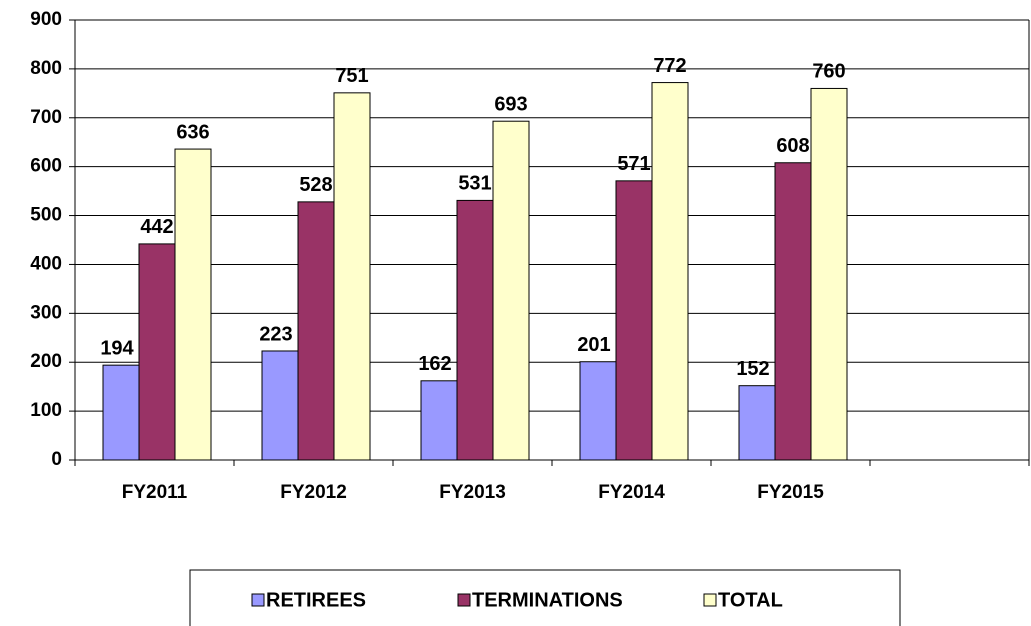 The width and height of the screenshot is (1031, 626). What do you see at coordinates (752, 369) in the screenshot?
I see `data-label: 152` at bounding box center [752, 369].